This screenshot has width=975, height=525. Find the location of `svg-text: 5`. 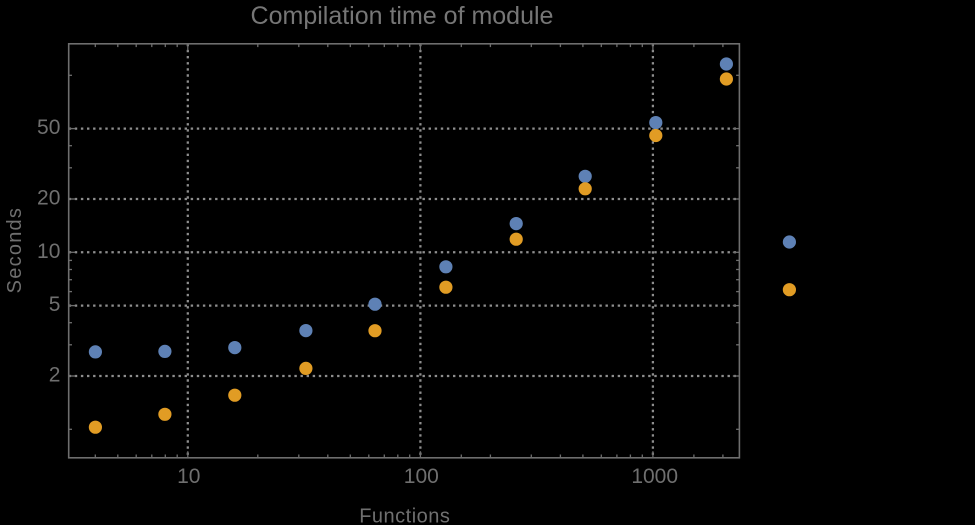

svg-text: 5 is located at coordinates (55, 304).